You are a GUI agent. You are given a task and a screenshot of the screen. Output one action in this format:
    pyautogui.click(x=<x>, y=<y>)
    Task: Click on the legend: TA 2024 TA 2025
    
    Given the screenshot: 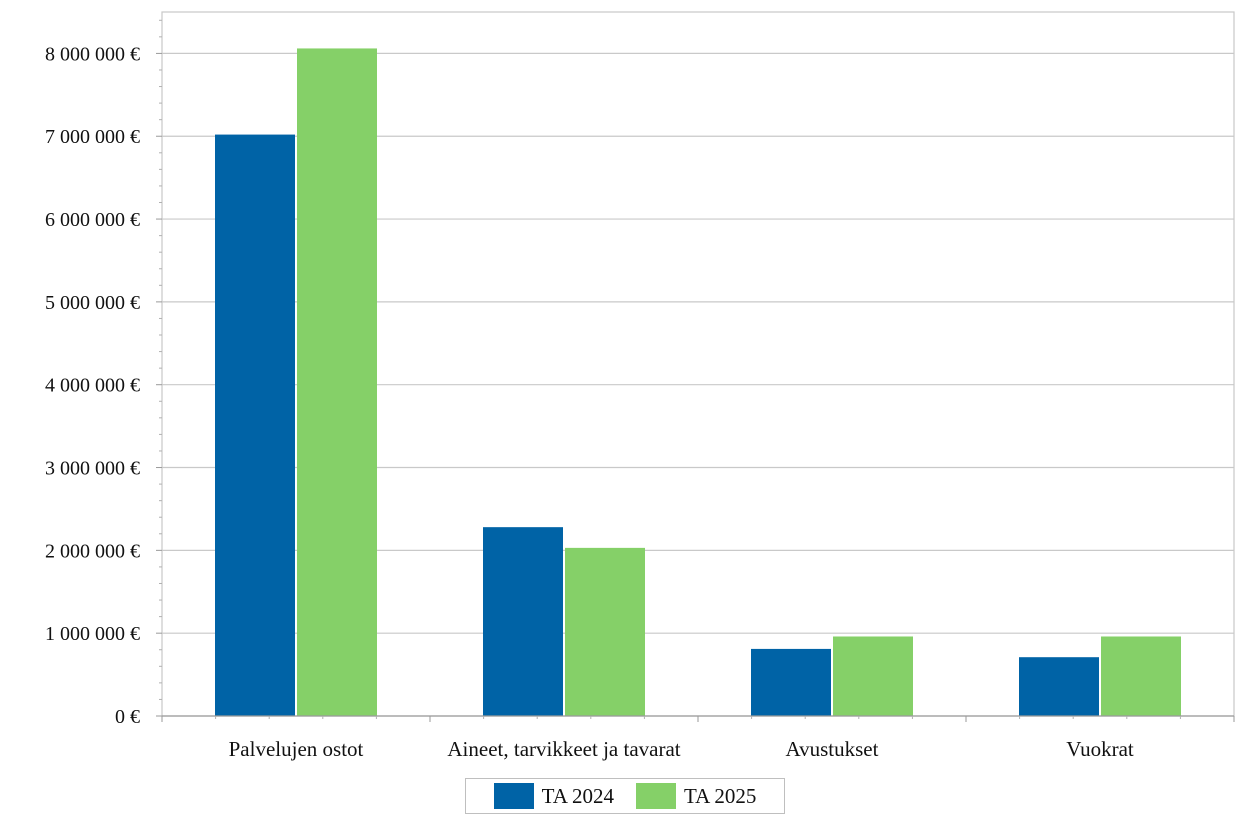 What is the action you would take?
    pyautogui.click(x=625, y=796)
    